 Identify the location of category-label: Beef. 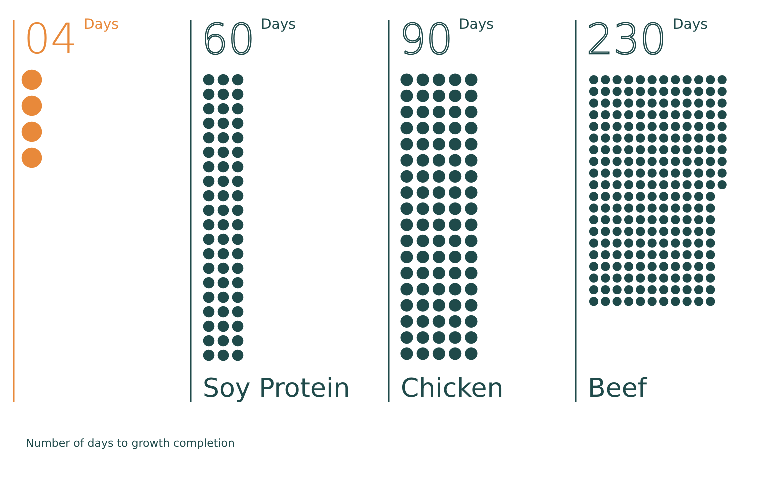
(618, 389).